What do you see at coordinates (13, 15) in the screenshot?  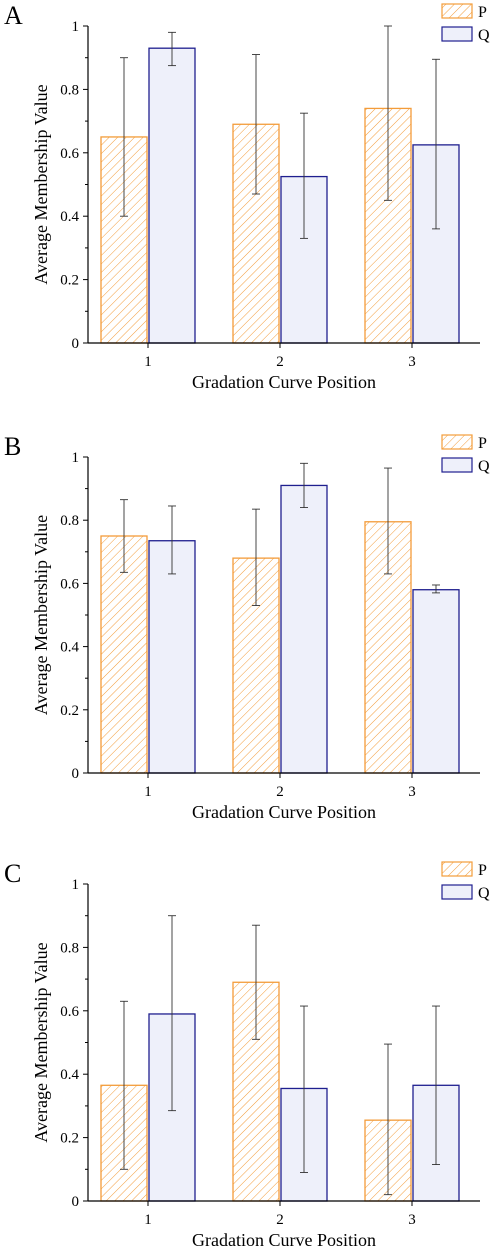 I see `panel-label: A` at bounding box center [13, 15].